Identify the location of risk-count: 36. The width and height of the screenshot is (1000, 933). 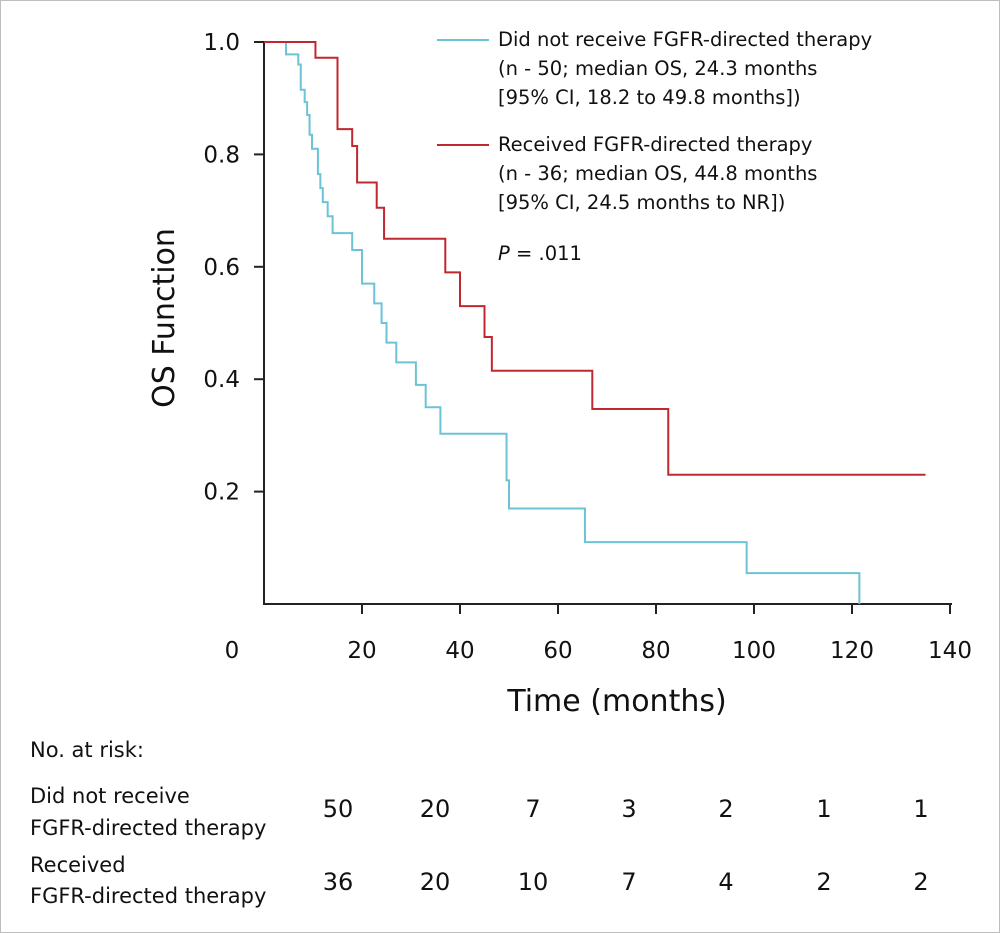
(338, 882).